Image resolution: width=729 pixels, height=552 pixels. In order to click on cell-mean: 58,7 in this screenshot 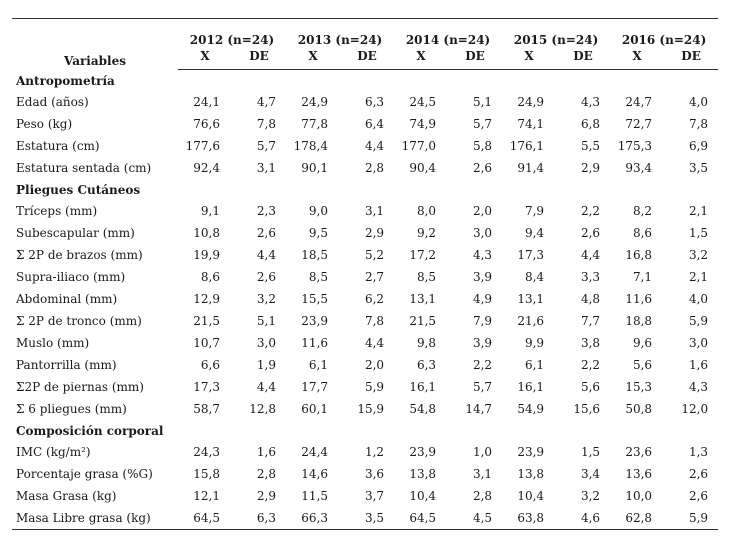, I will do `click(206, 409)`.